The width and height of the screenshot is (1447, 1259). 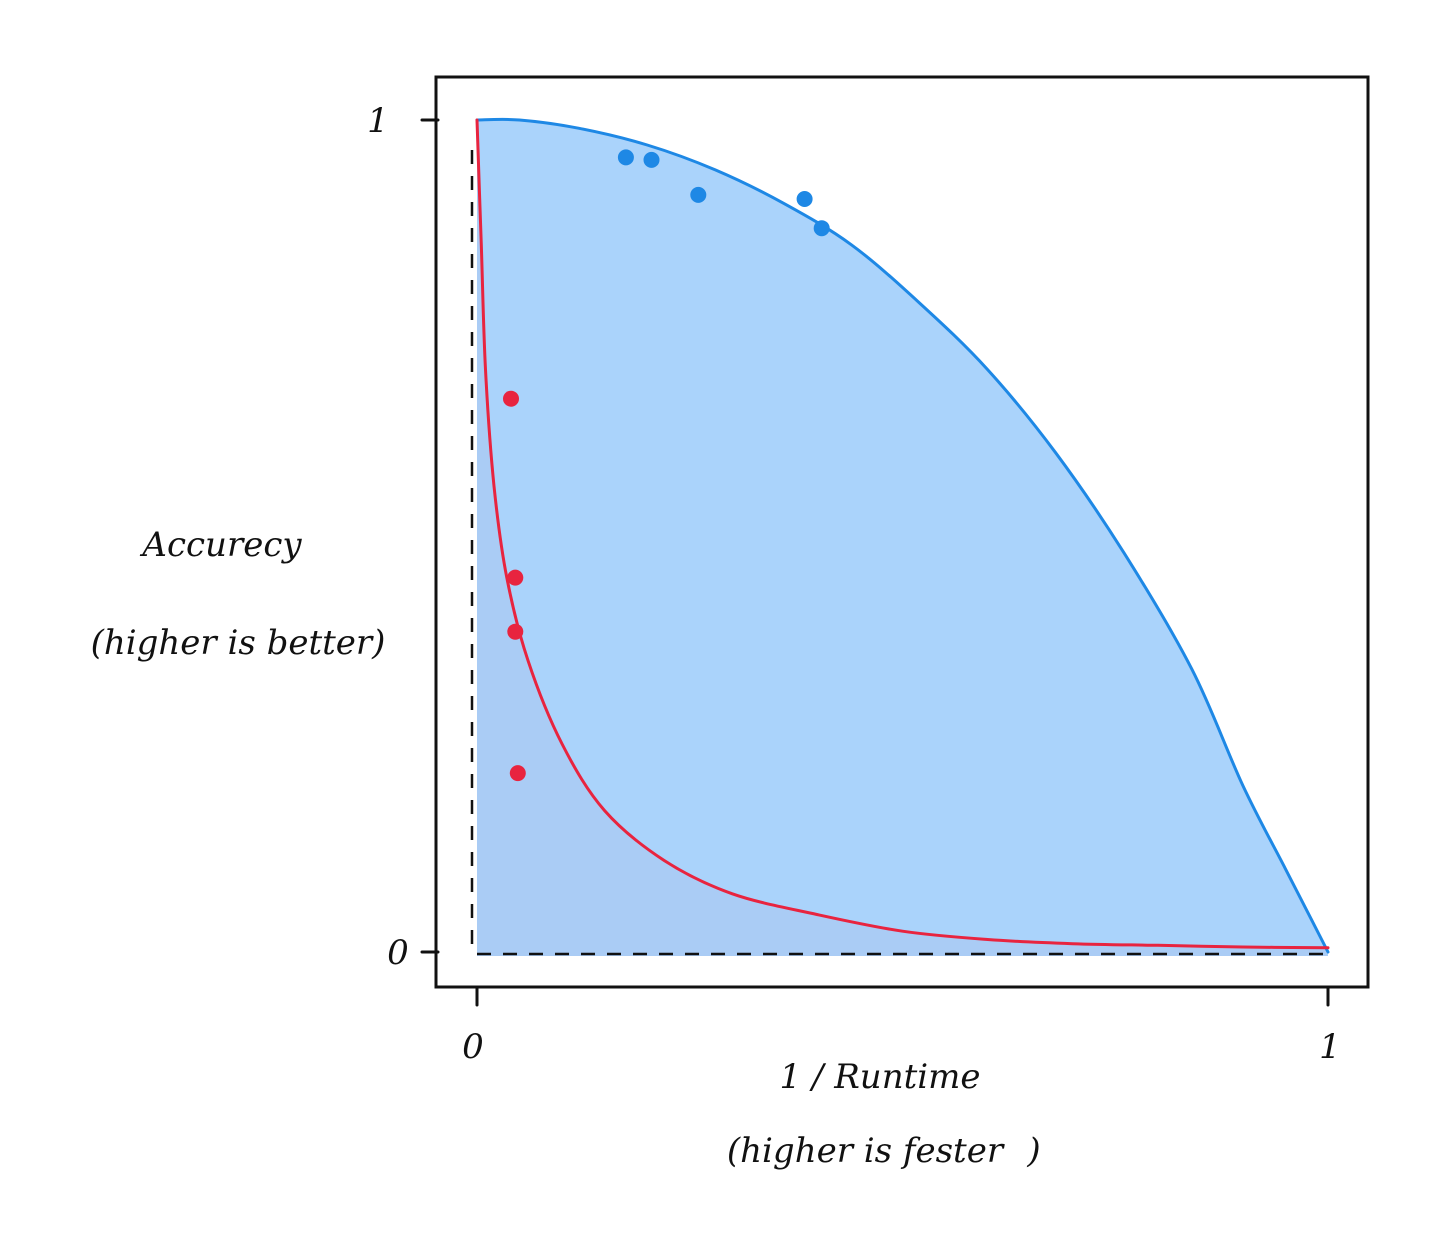 What do you see at coordinates (398, 953) in the screenshot?
I see `y-tick-label: 0` at bounding box center [398, 953].